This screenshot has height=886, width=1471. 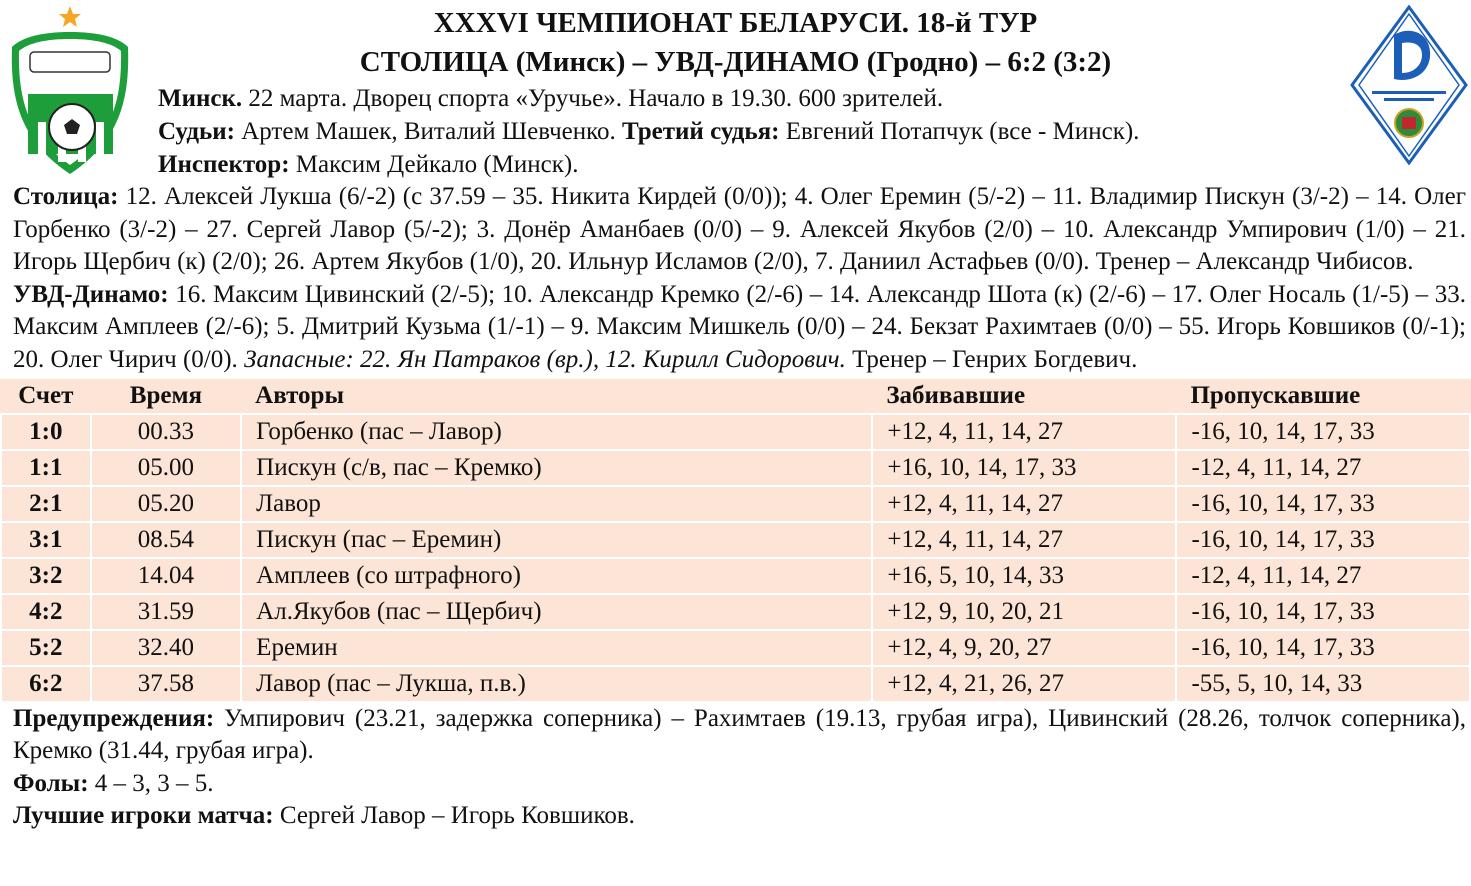 I want to click on table-header-row: Счет Время Авторы Забивавшие Пропускавшие, so click(x=735, y=396).